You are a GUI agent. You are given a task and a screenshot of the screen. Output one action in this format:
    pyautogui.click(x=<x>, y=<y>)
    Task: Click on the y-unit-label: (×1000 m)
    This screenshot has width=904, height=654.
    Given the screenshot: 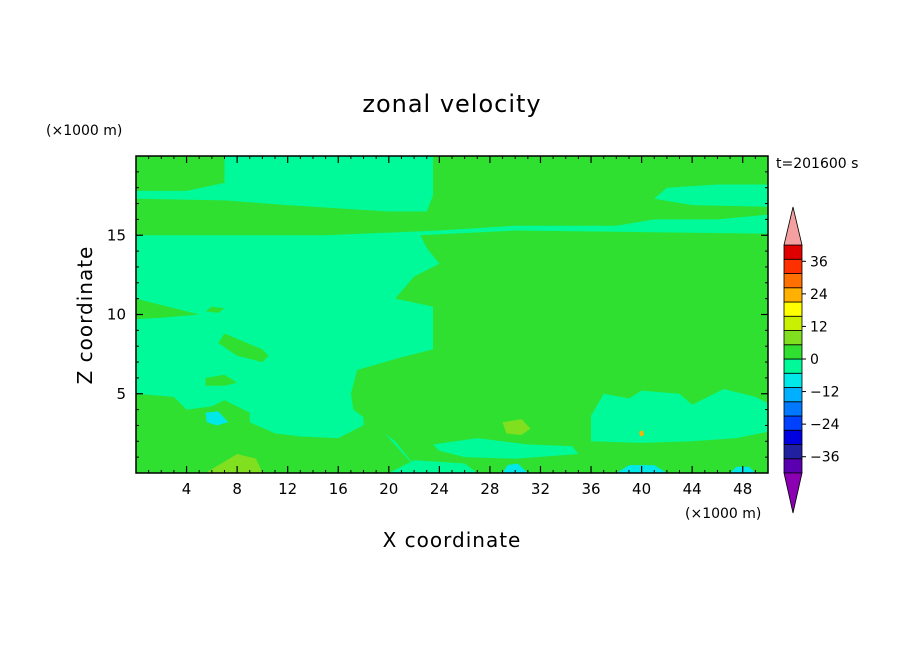 What is the action you would take?
    pyautogui.click(x=84, y=131)
    